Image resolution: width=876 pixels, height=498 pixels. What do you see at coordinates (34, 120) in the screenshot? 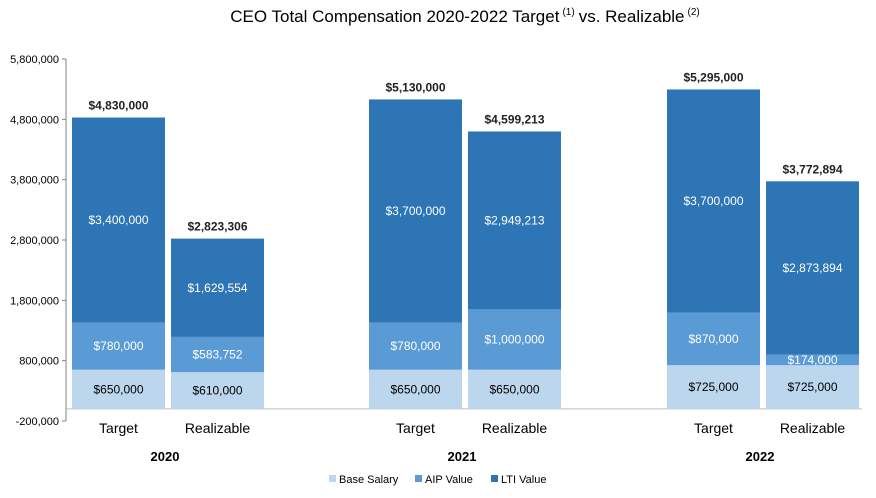
I see `y-tick-label: 4,800,000` at bounding box center [34, 120].